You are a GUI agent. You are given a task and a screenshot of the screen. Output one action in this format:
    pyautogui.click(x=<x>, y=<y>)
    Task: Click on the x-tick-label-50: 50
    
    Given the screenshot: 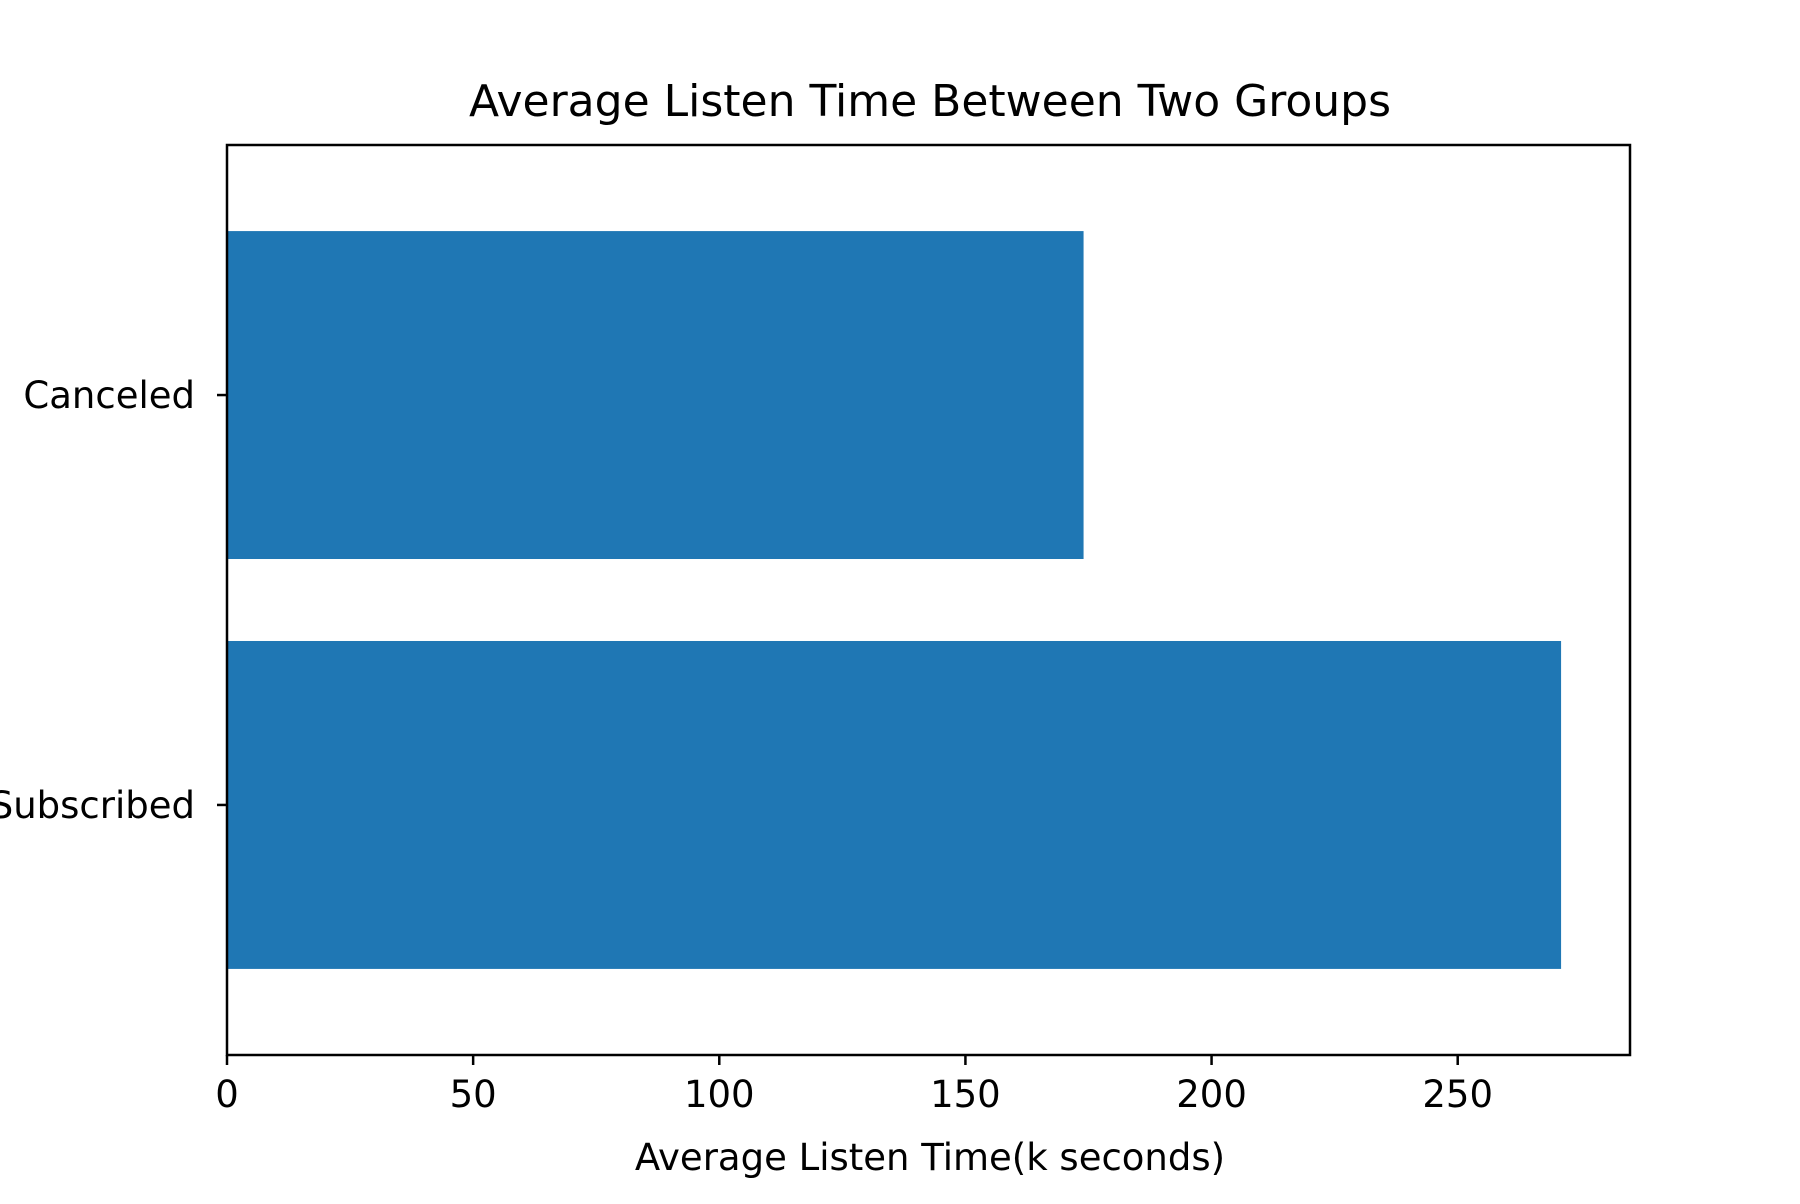 What is the action you would take?
    pyautogui.click(x=473, y=1094)
    